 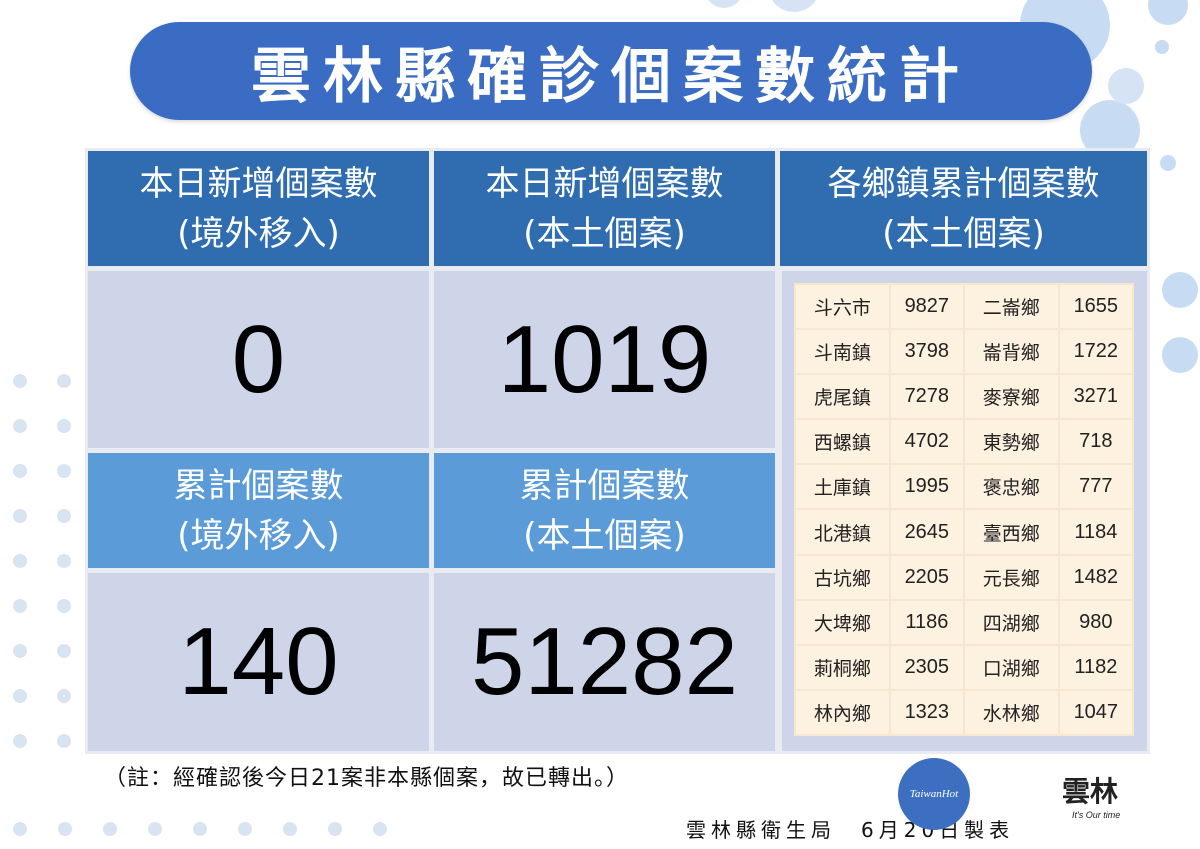 I want to click on taiwanhot-logo-text: TaiwanHot, so click(x=934, y=794).